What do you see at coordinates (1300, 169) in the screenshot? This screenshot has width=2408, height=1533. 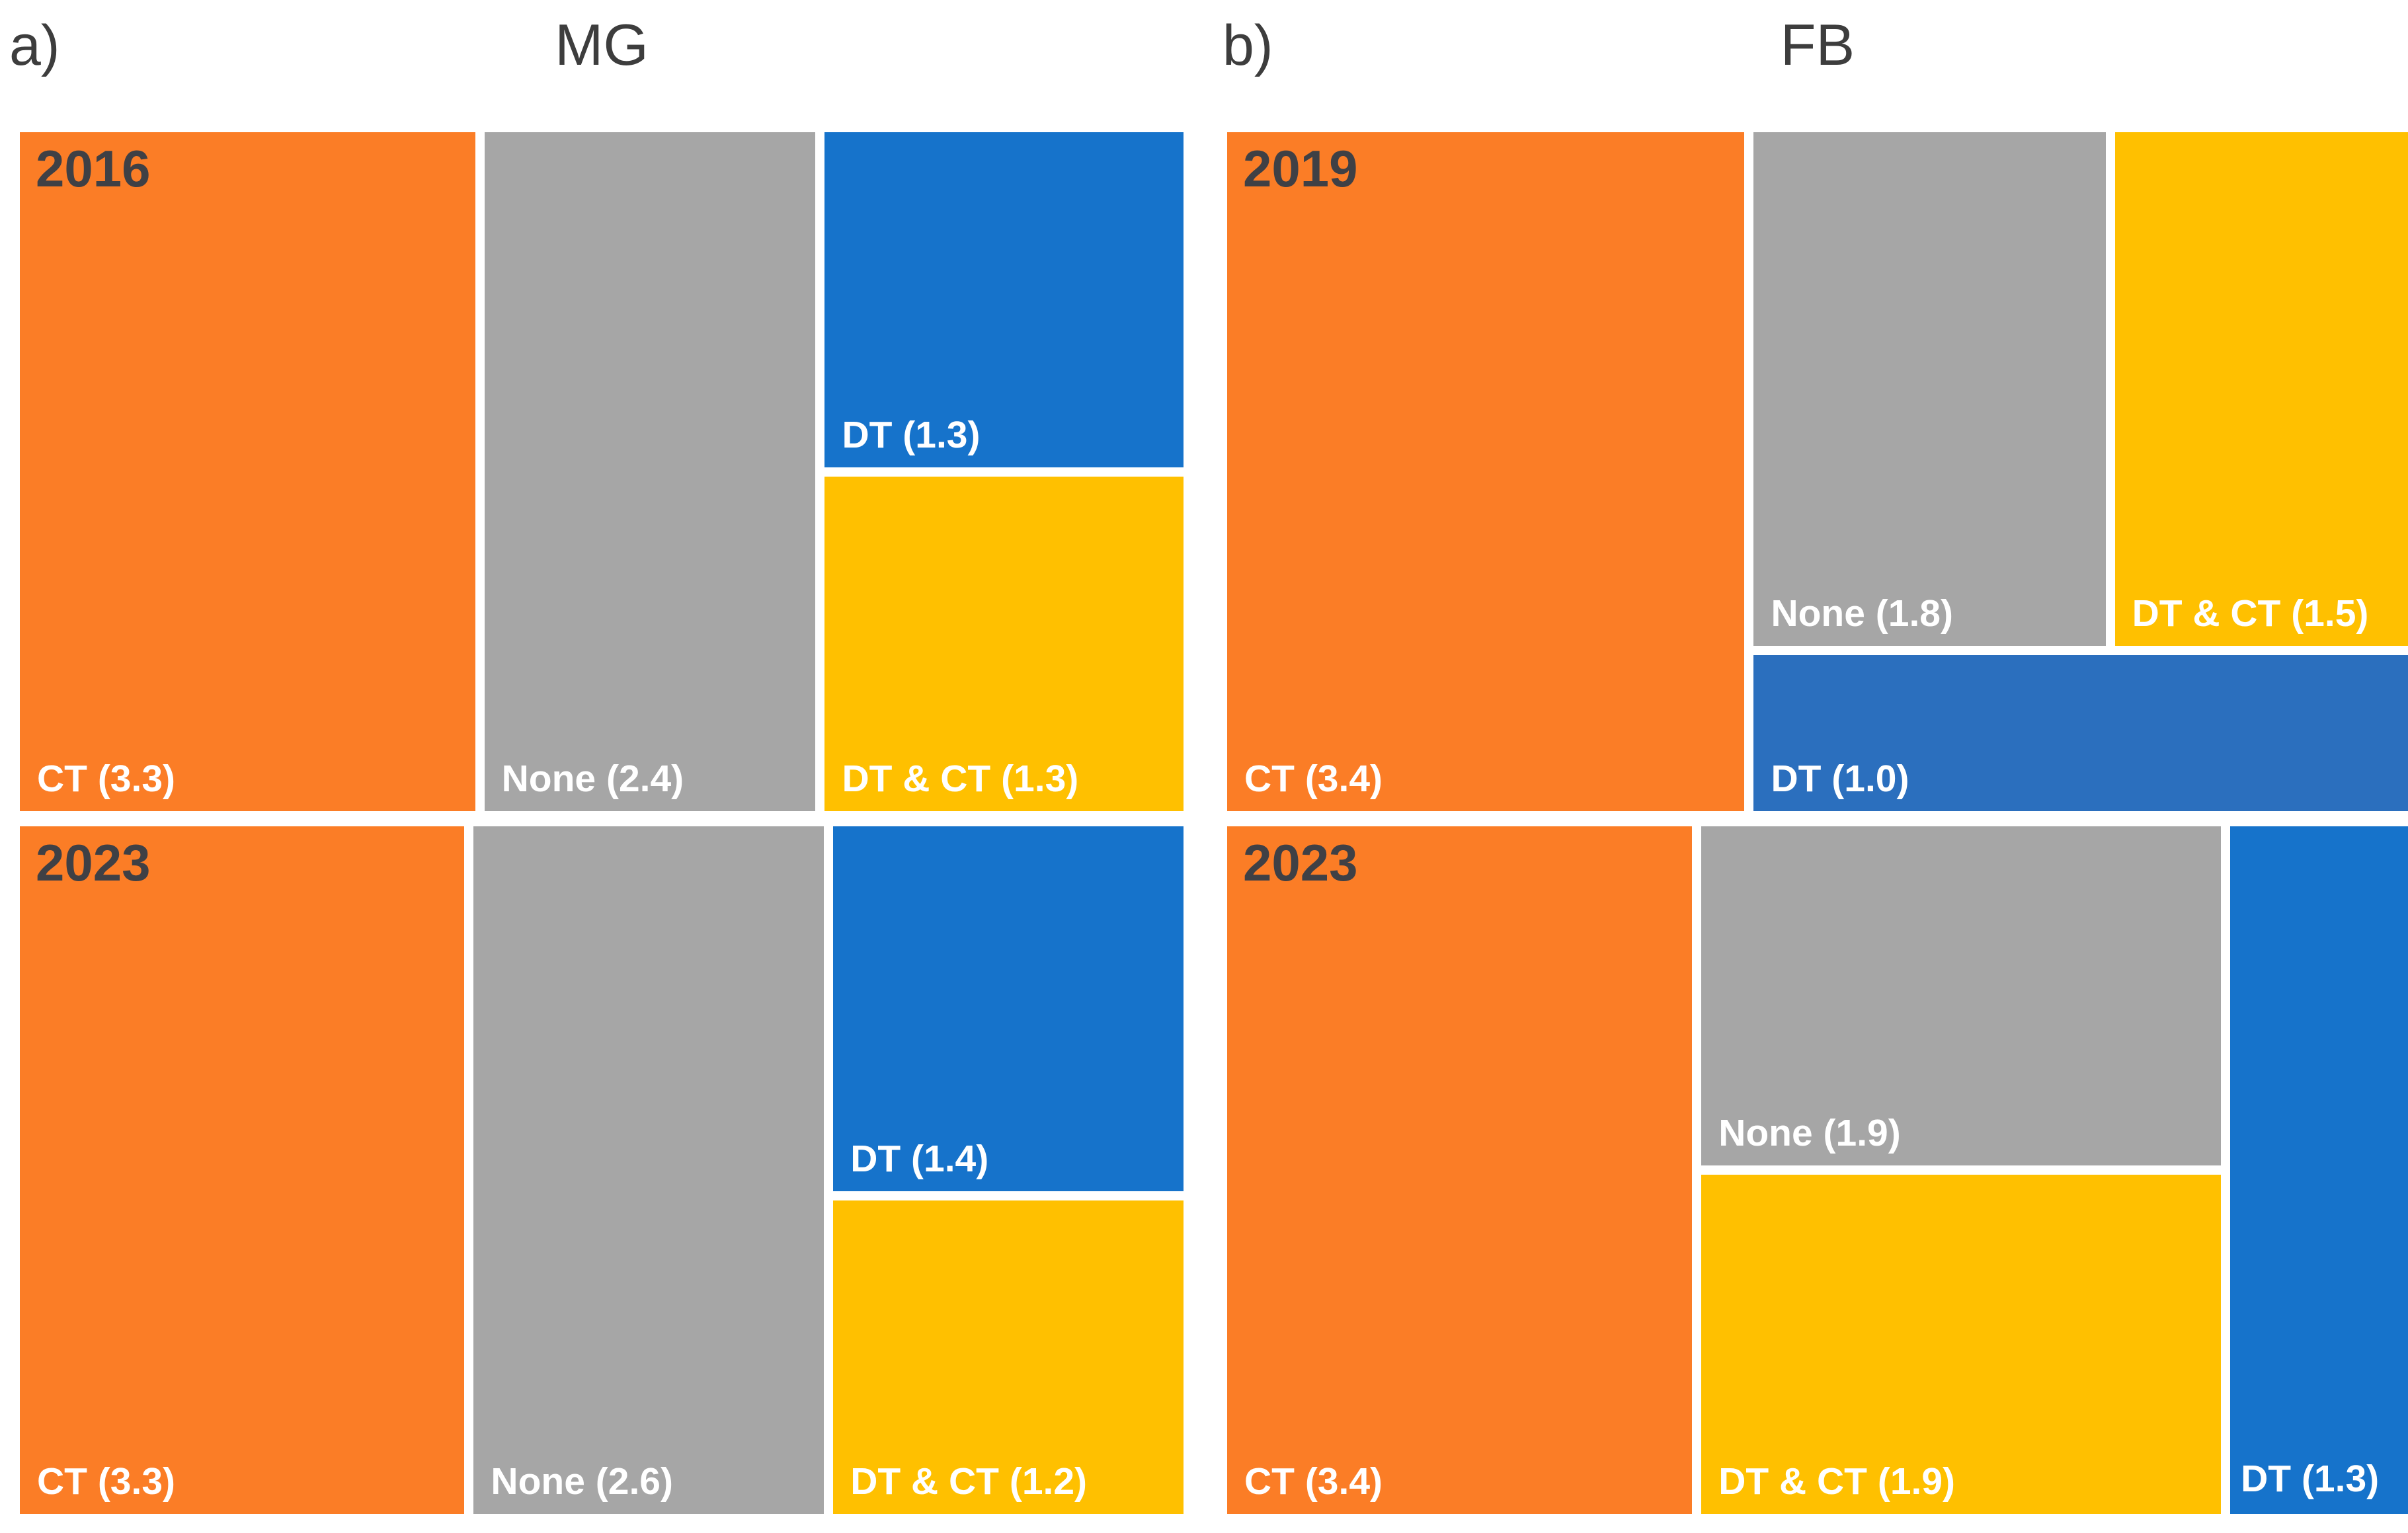 I see `year-label: 2019` at bounding box center [1300, 169].